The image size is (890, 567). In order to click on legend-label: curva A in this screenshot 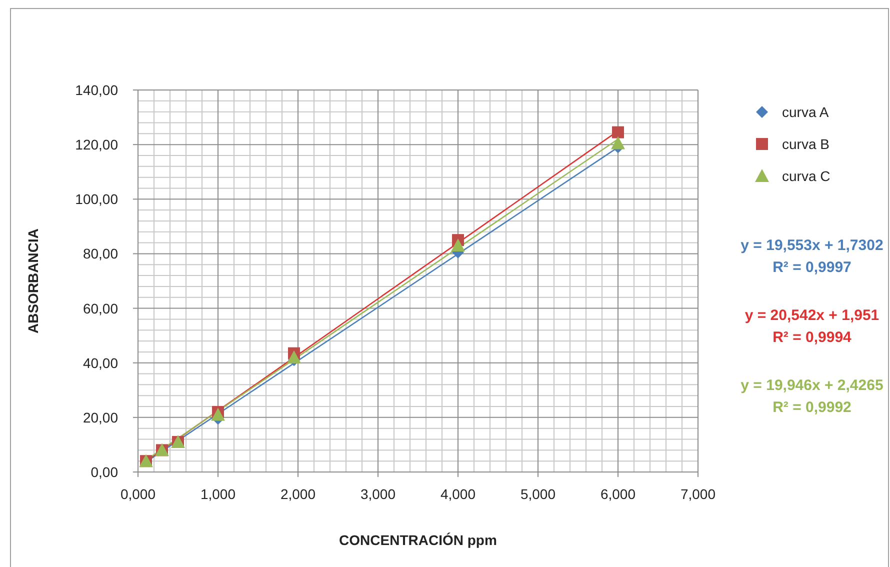, I will do `click(806, 112)`.